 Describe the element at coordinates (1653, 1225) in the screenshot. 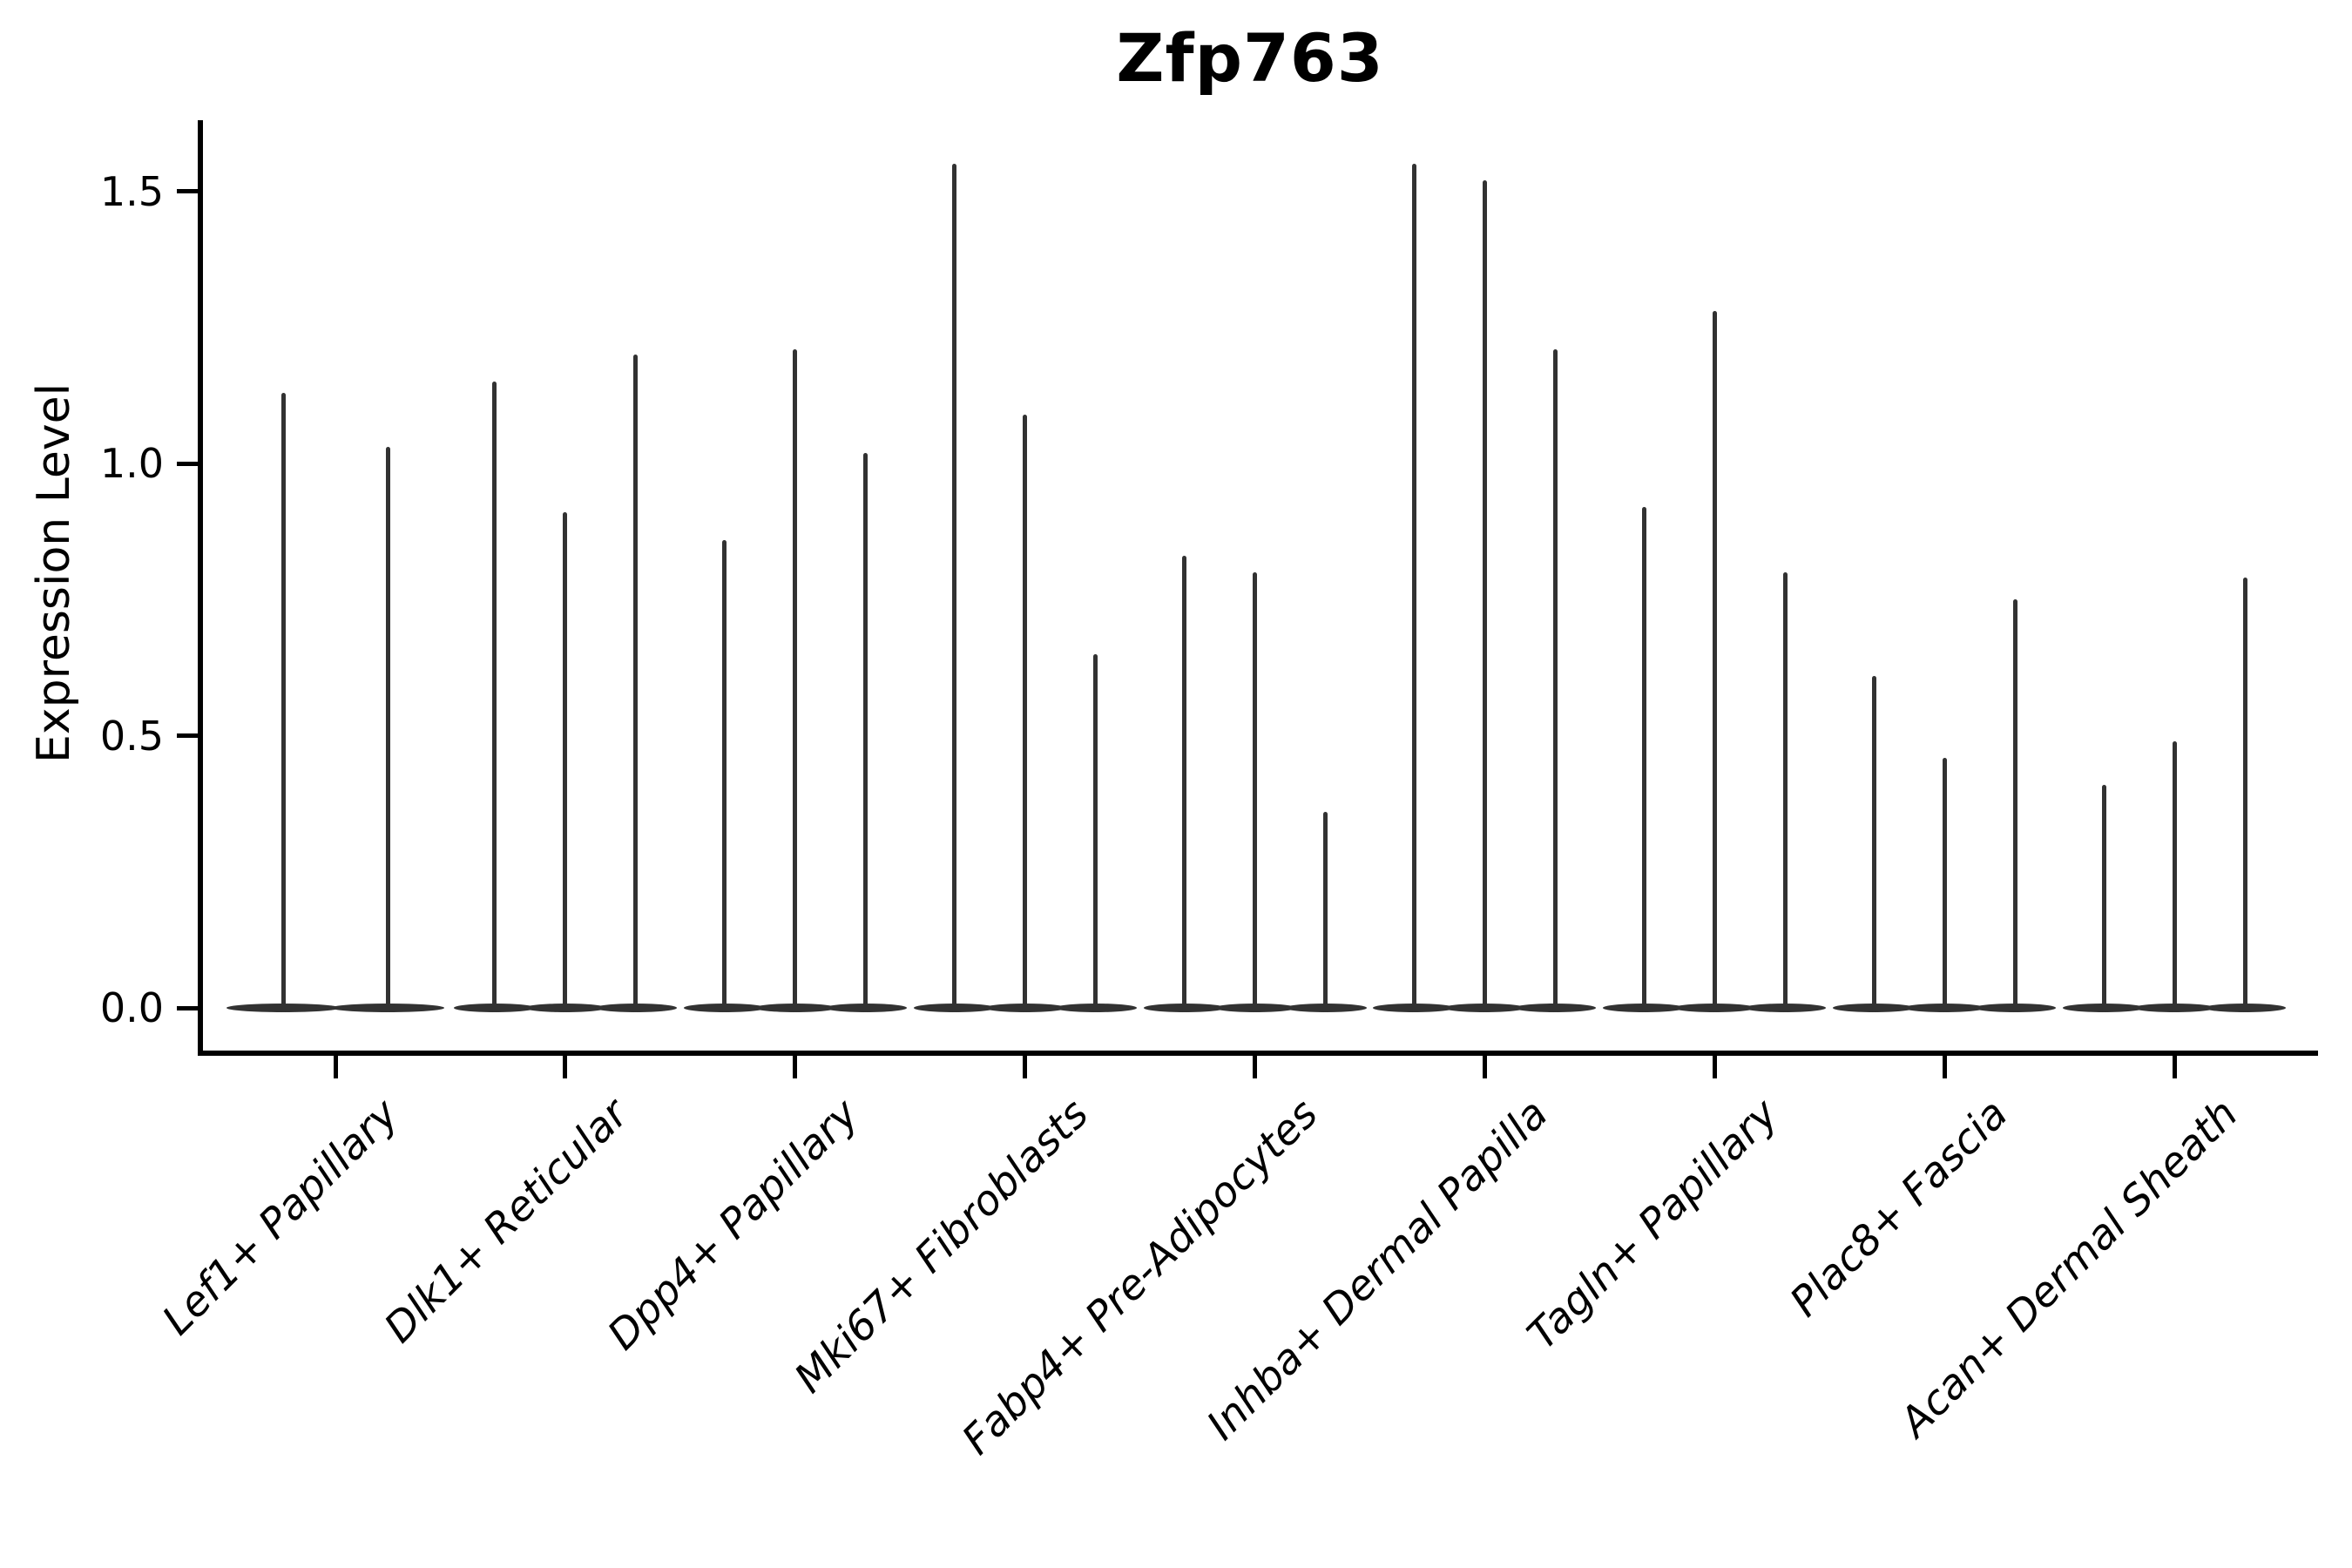

I see `x-tick-label: Tagln+ Papillary` at that location.